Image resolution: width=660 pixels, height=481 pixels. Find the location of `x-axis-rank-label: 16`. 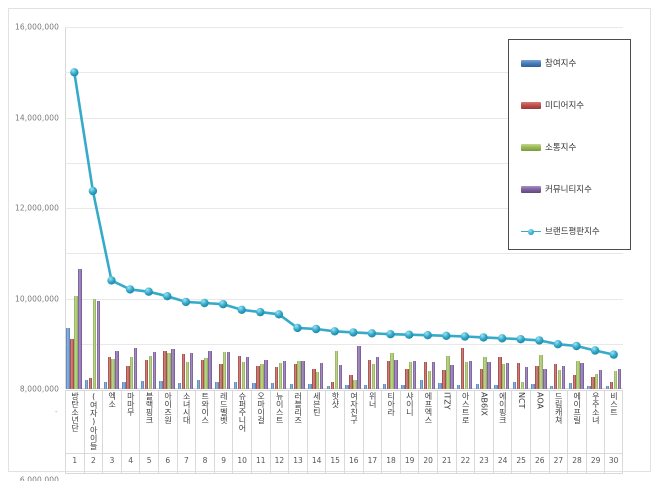

x-axis-rank-label: 16 is located at coordinates (354, 460).